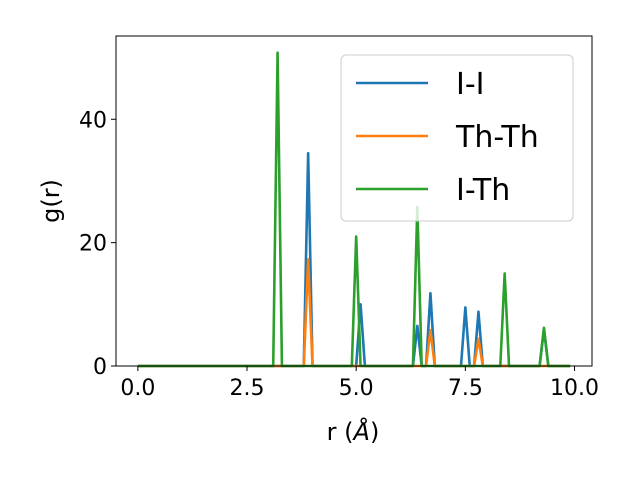 This screenshot has height=480, width=640. I want to click on y-ticks: 0 20 40, so click(97, 244).